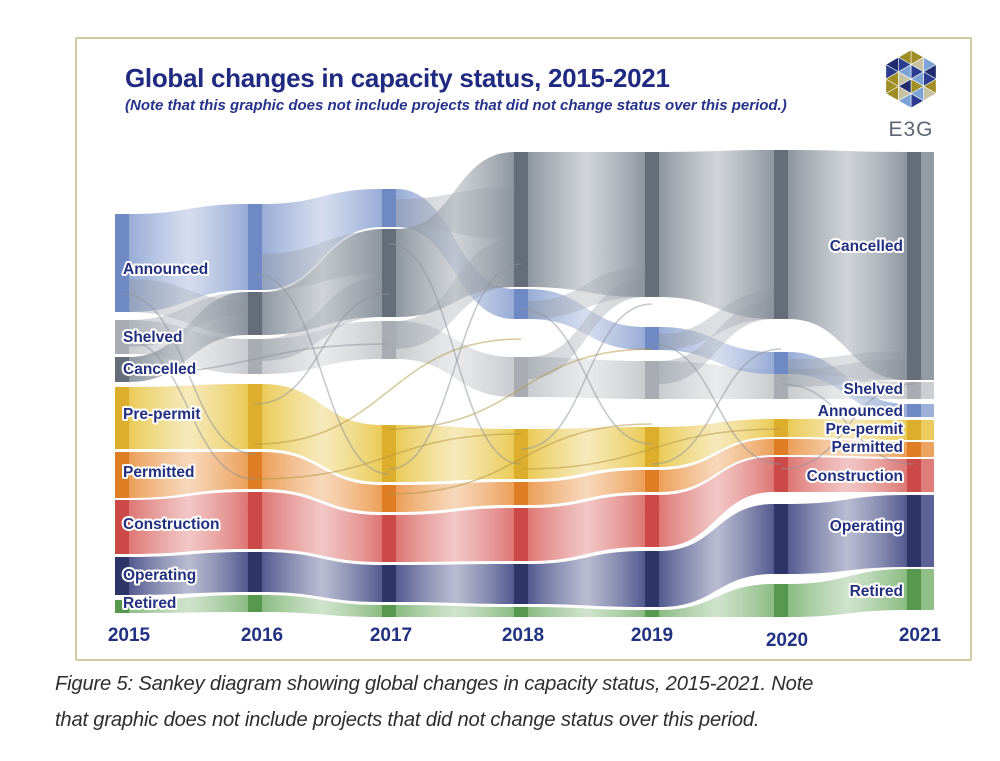  I want to click on e3g-logo: E3G, so click(911, 94).